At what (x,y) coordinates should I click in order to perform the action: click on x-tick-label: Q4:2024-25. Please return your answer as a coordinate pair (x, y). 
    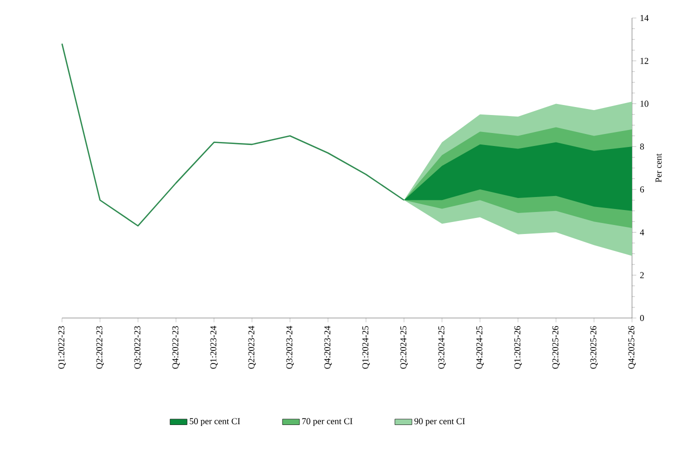
    Looking at the image, I should click on (480, 347).